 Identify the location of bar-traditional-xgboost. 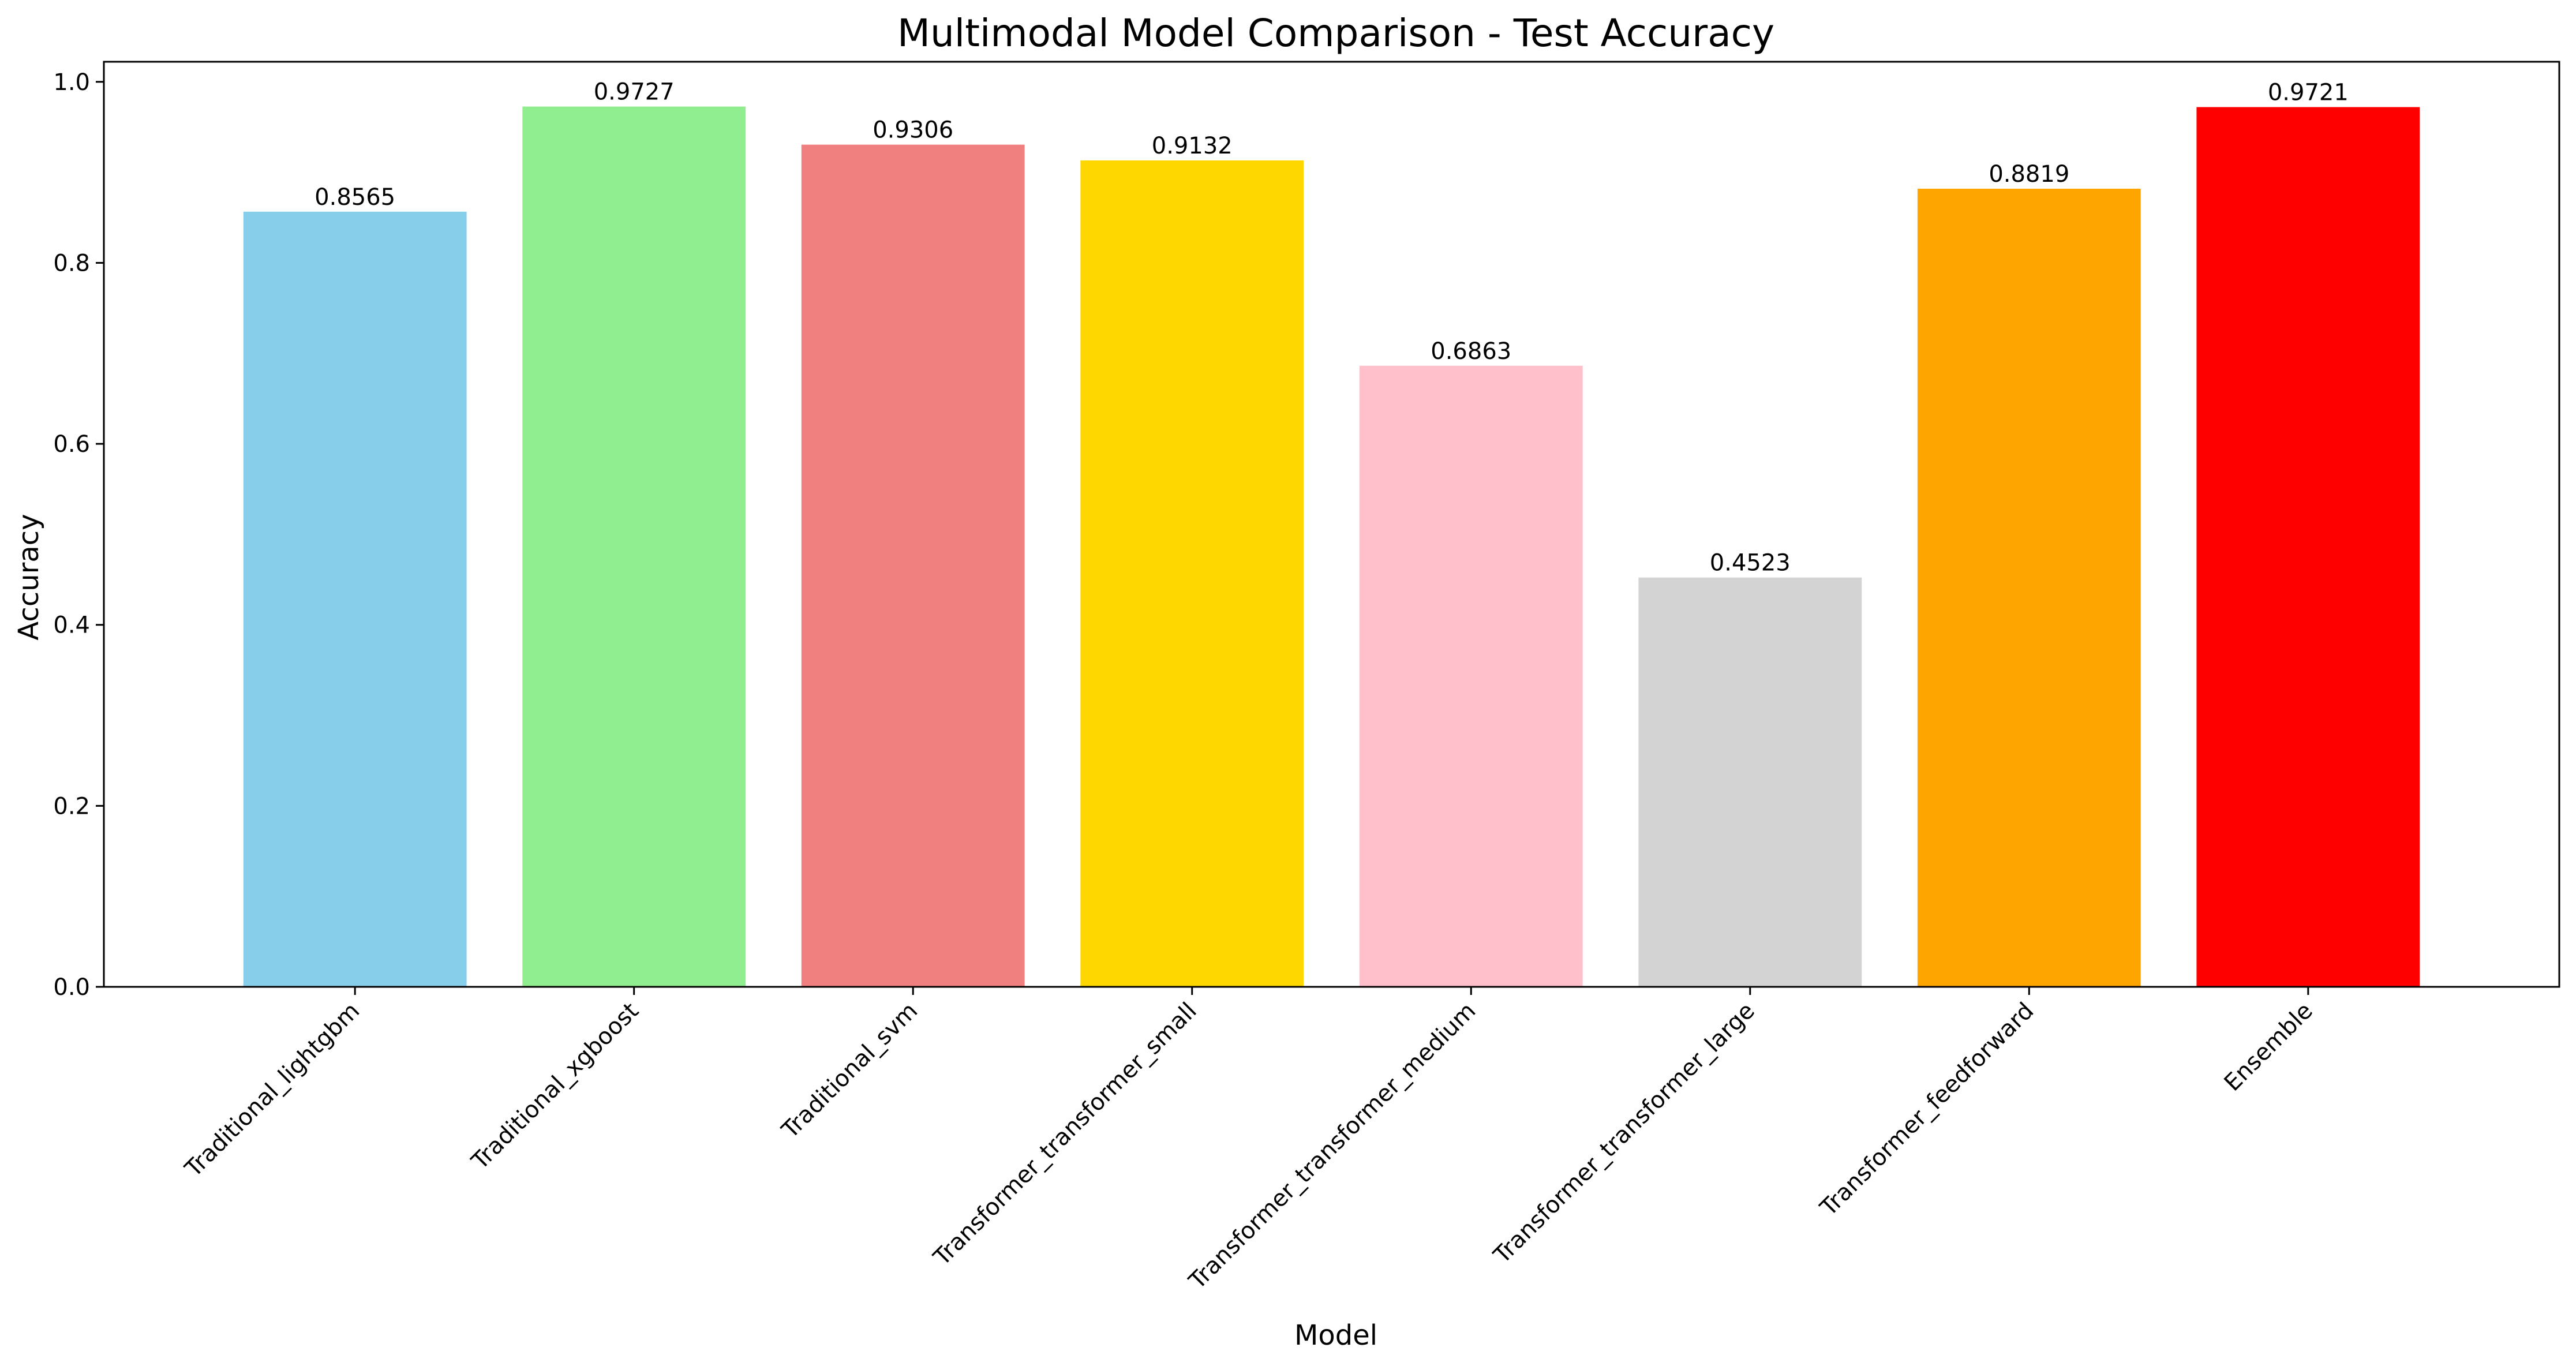
(634, 546).